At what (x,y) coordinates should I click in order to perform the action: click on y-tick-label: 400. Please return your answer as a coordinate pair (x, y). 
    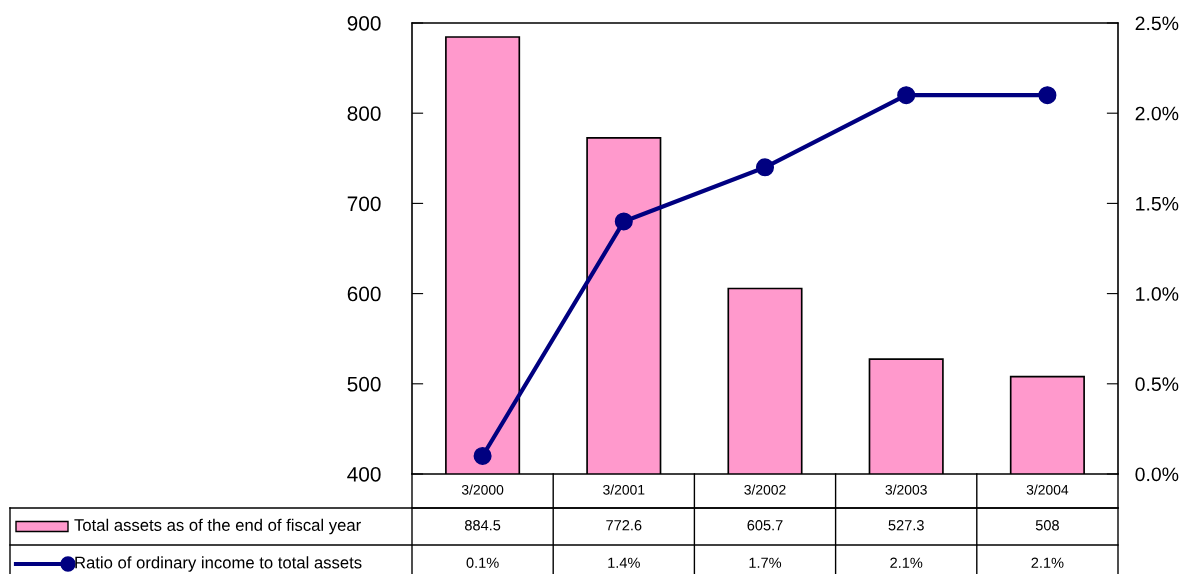
    Looking at the image, I should click on (364, 474).